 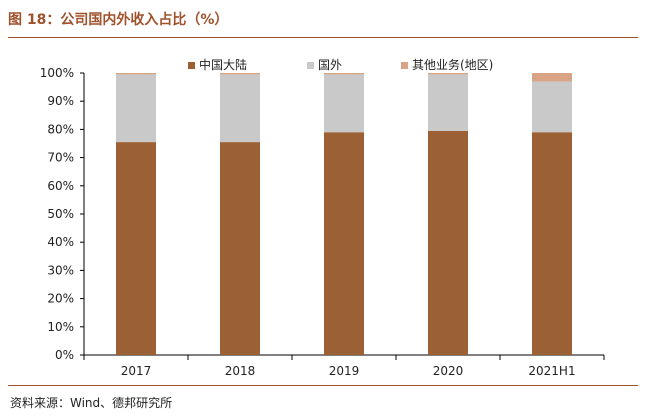 I want to click on x-tick-label: 2020, so click(x=448, y=371).